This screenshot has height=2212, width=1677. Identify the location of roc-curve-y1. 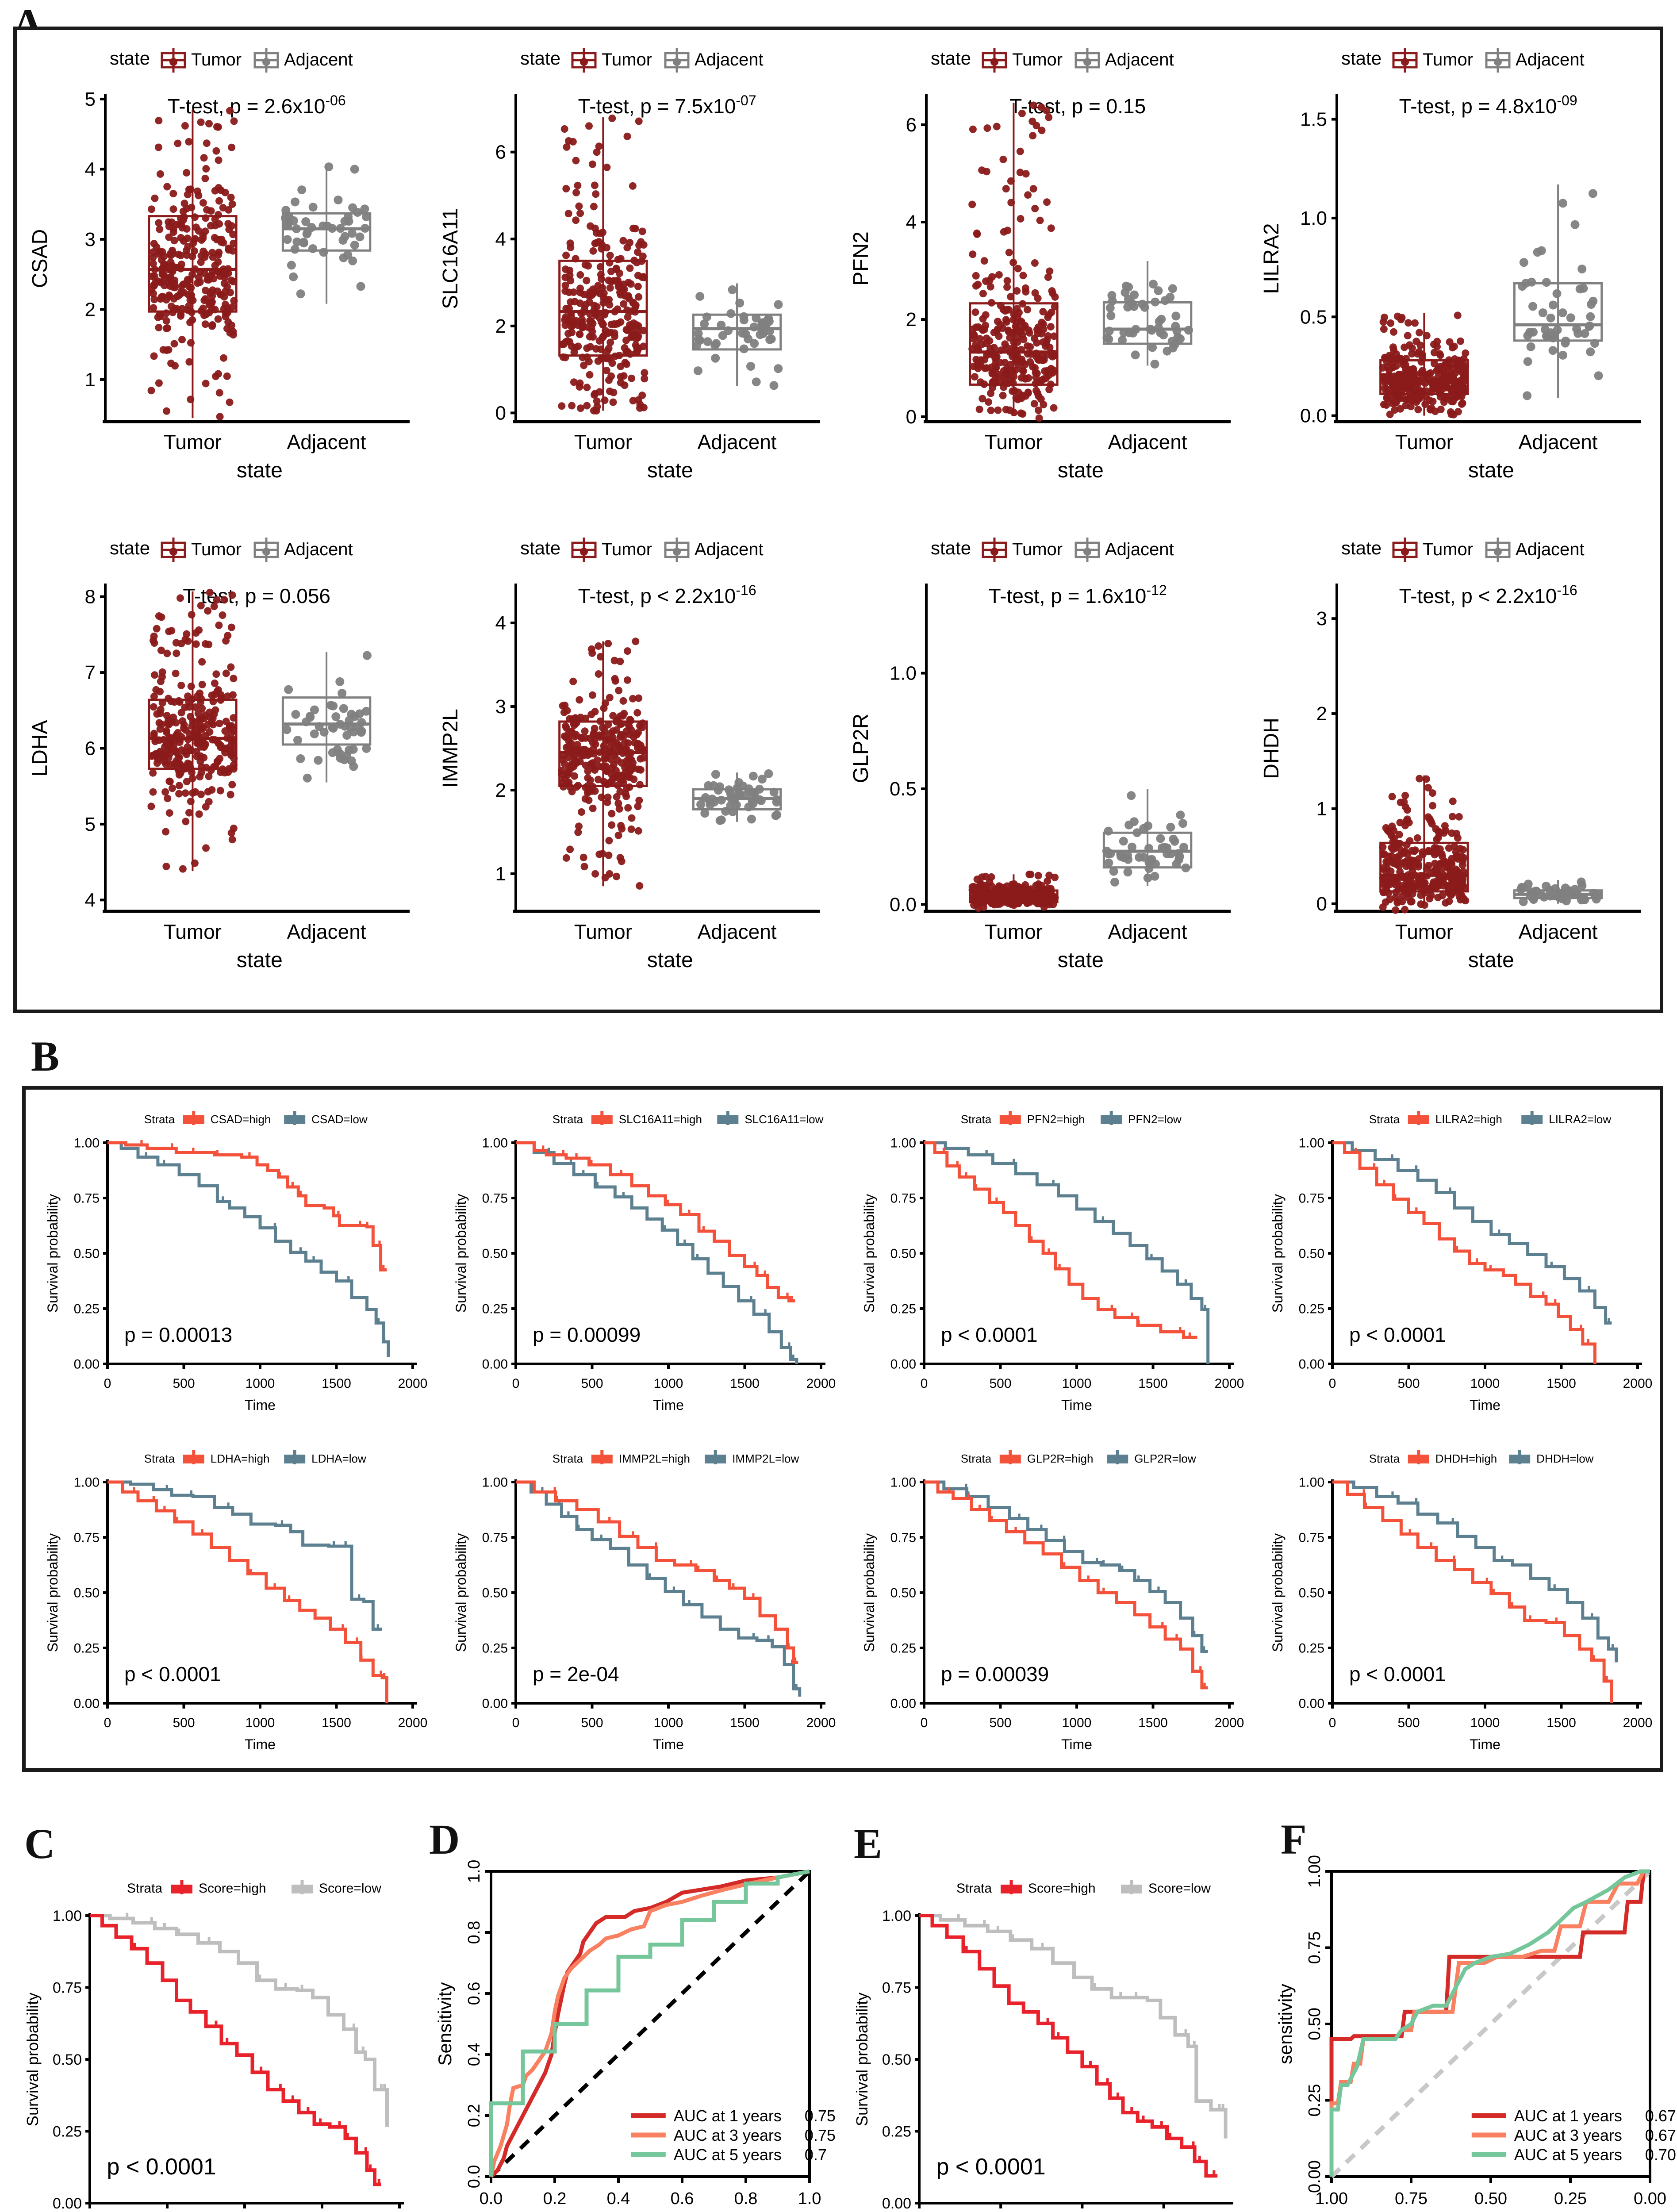
(1490, 2023).